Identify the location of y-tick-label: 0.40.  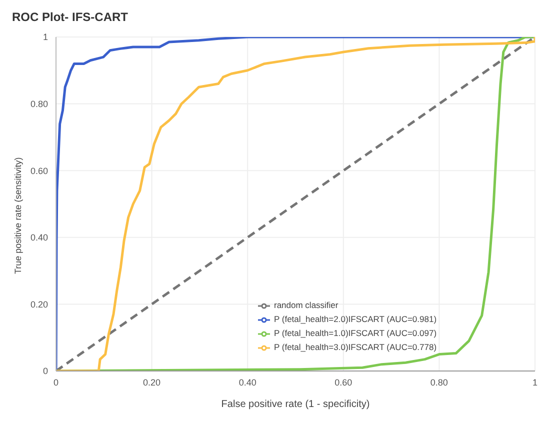
(39, 237).